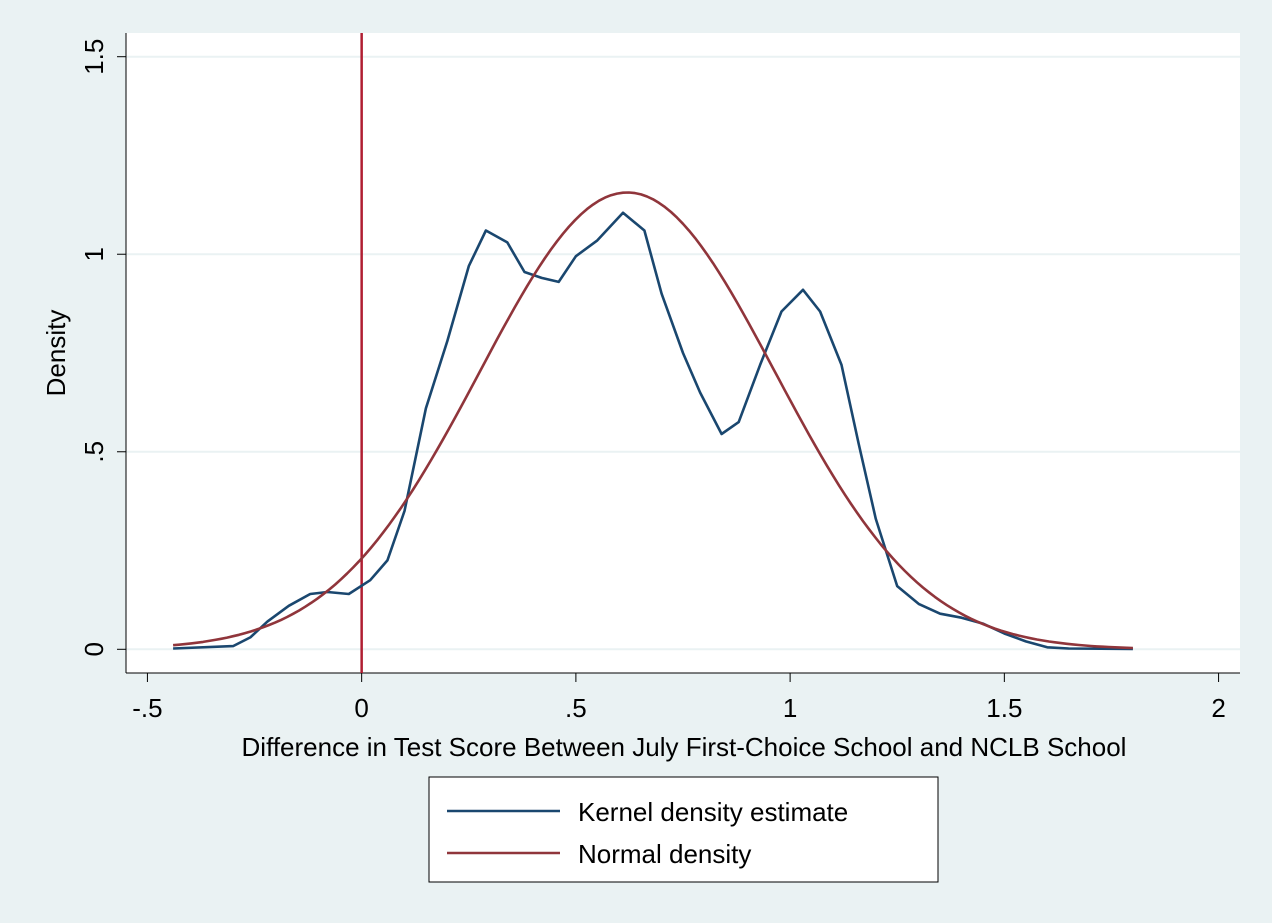  I want to click on y-tick-label-0: 0, so click(94, 649).